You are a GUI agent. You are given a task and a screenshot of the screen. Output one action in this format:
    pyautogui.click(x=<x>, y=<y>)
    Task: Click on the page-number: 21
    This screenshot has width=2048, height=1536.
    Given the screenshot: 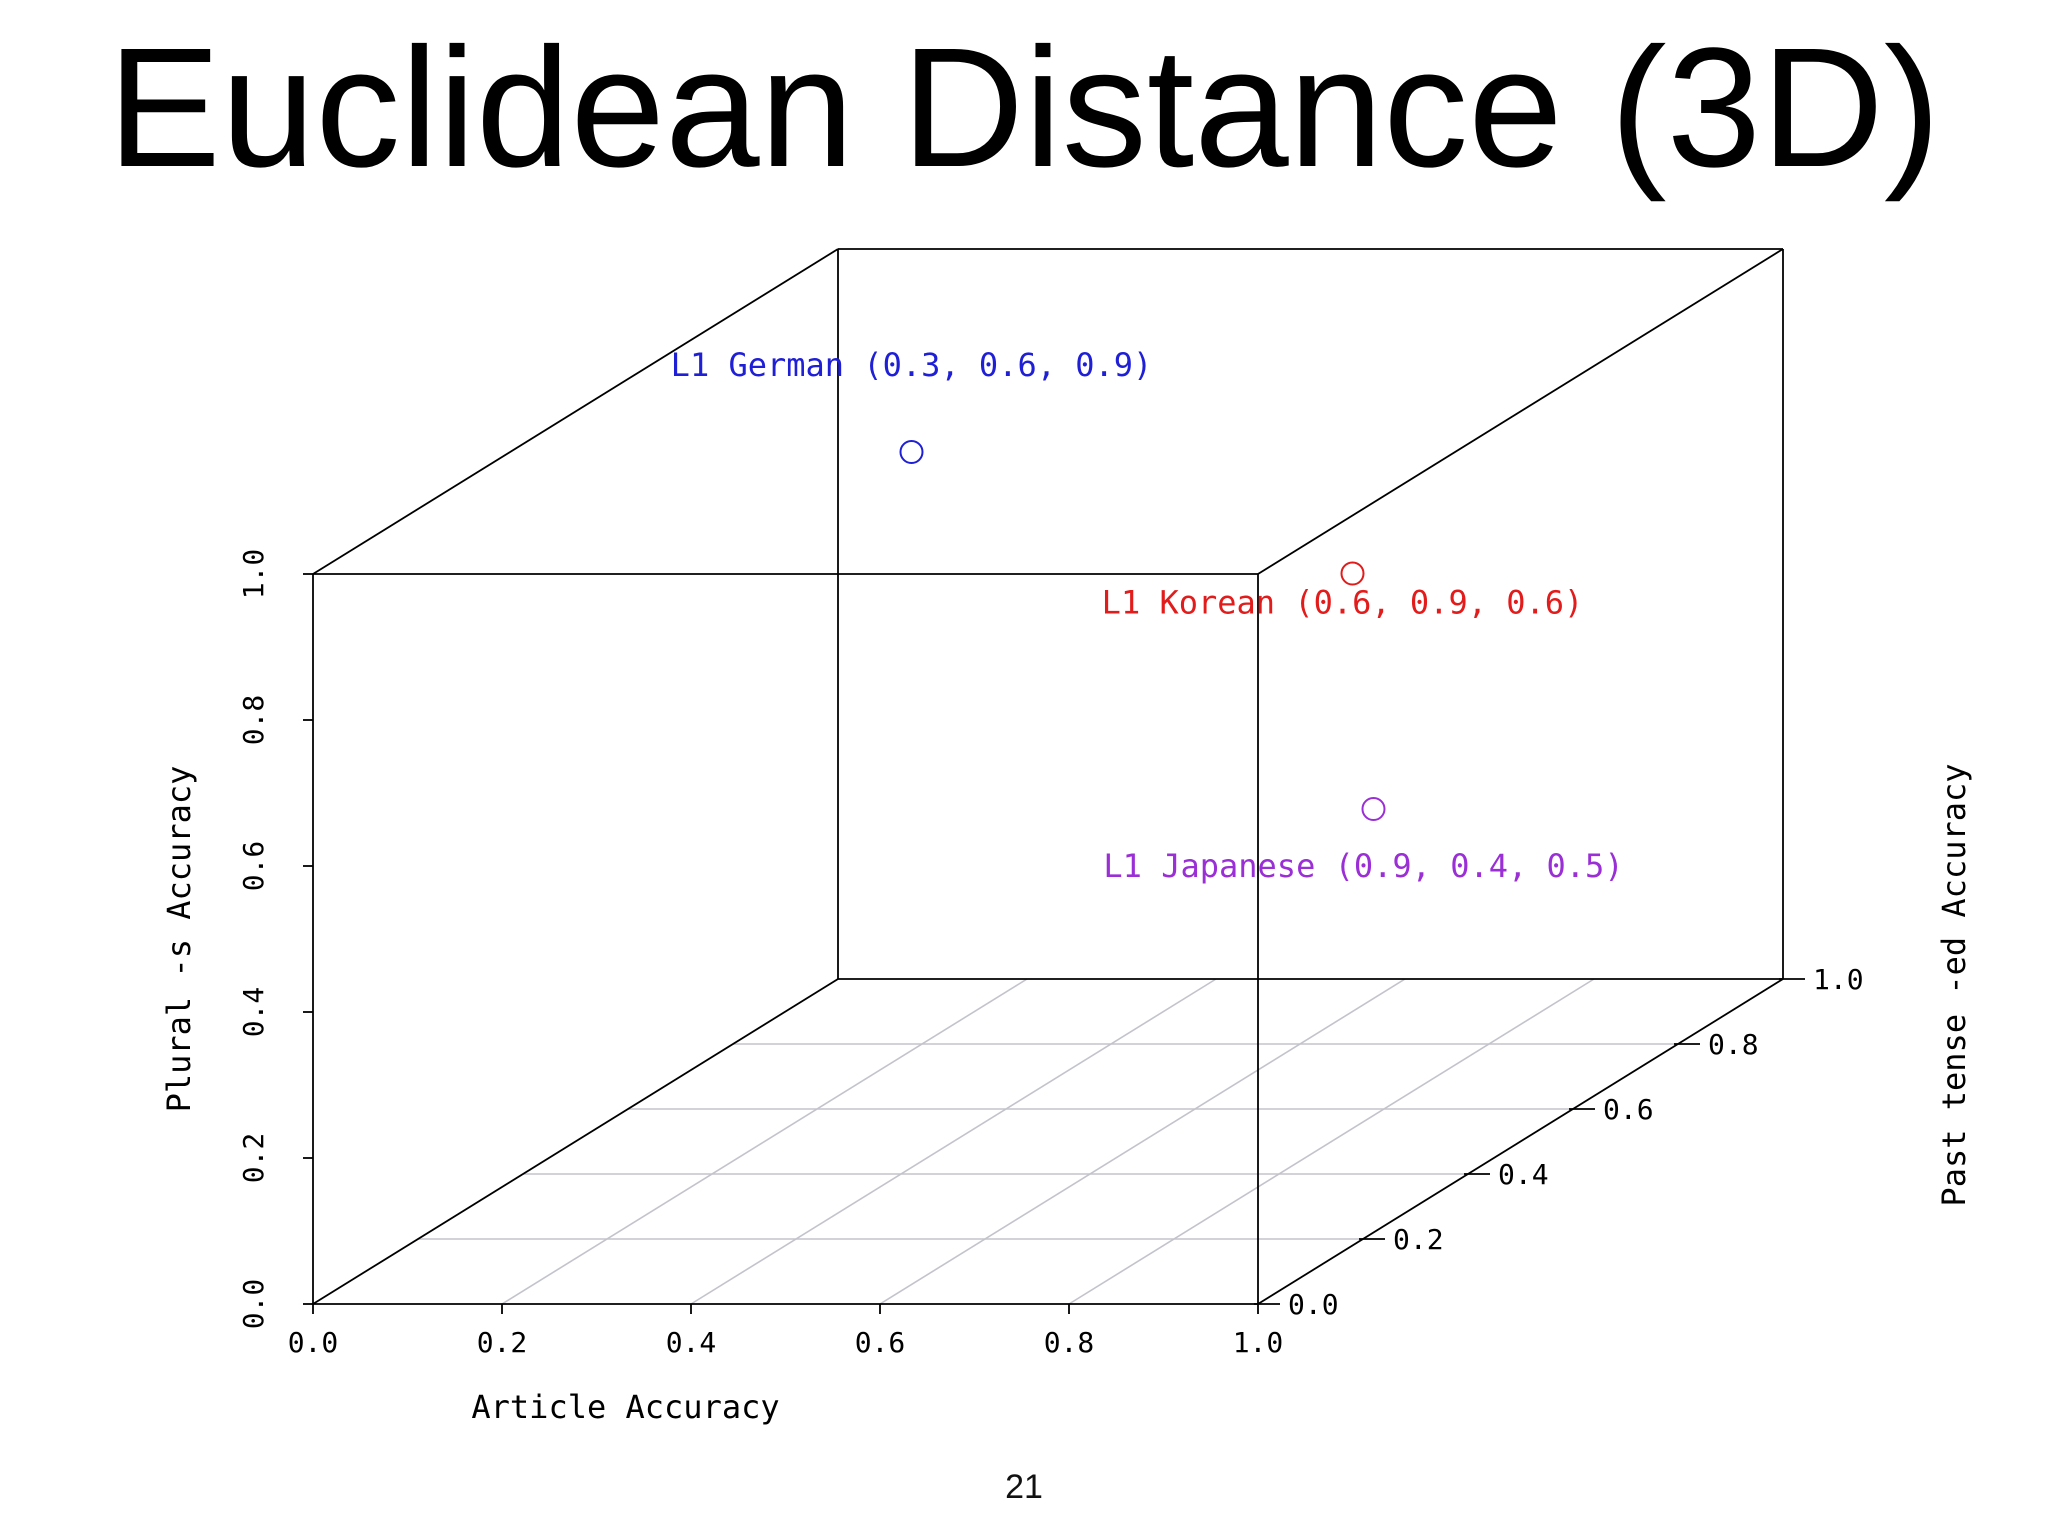 What is the action you would take?
    pyautogui.click(x=1024, y=1487)
    